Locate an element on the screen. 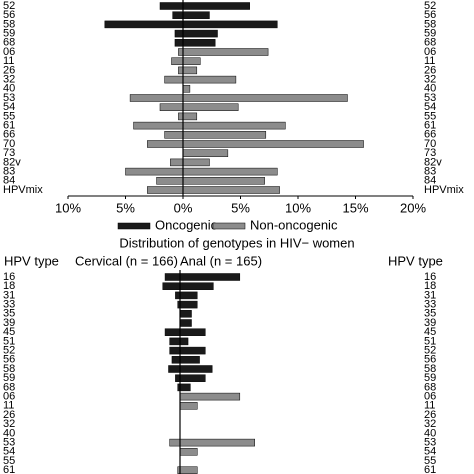  category-label-left: 16 is located at coordinates (9, 277).